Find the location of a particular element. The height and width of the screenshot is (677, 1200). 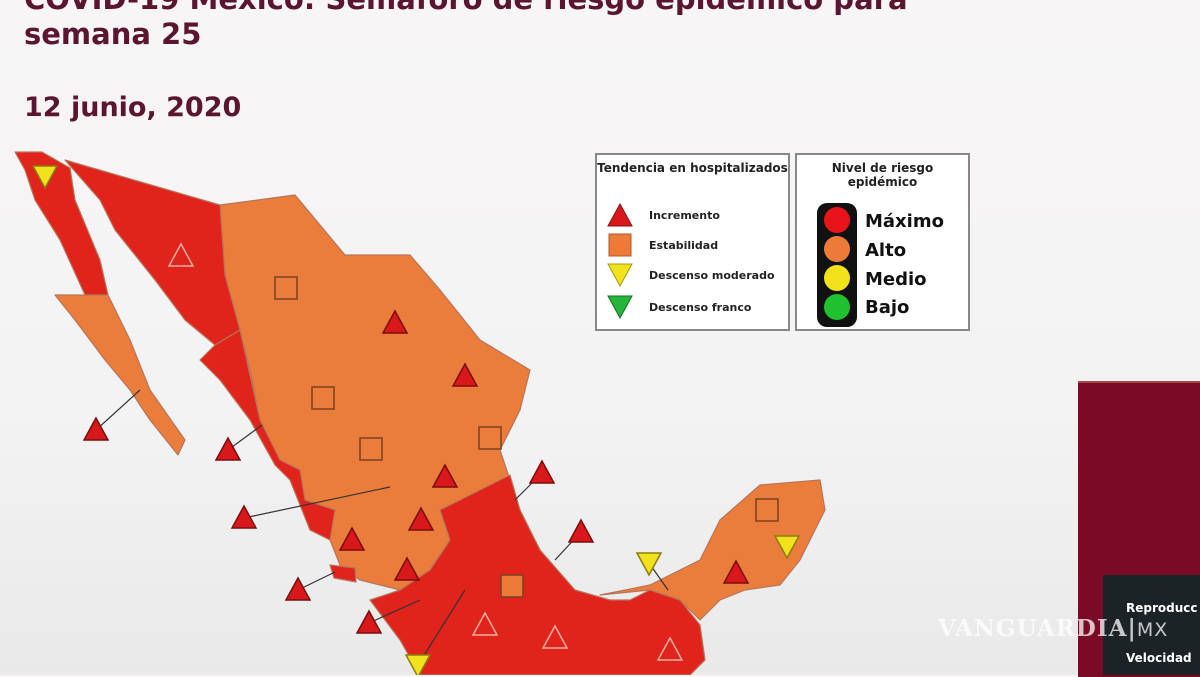

level-medio: Medio is located at coordinates (896, 279).